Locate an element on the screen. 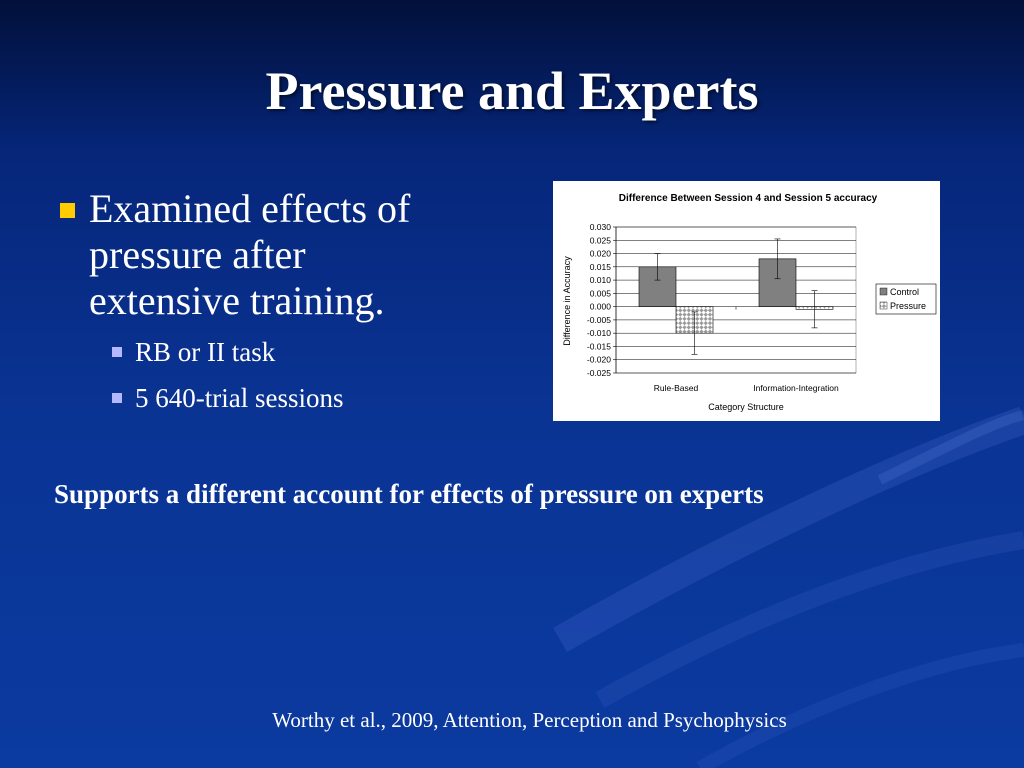 The image size is (1024, 768). sub-bullet-item: 5 640-trial sessions is located at coordinates (306, 398).